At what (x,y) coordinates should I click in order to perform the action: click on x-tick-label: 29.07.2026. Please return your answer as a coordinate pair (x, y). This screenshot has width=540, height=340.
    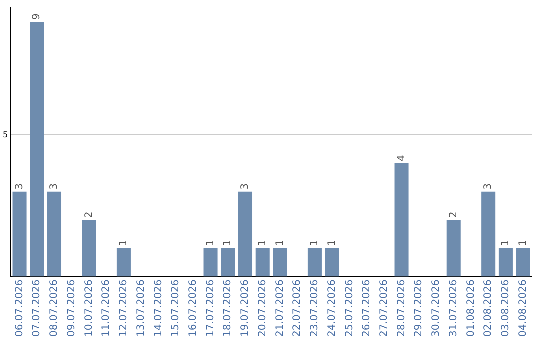
    Looking at the image, I should click on (419, 309).